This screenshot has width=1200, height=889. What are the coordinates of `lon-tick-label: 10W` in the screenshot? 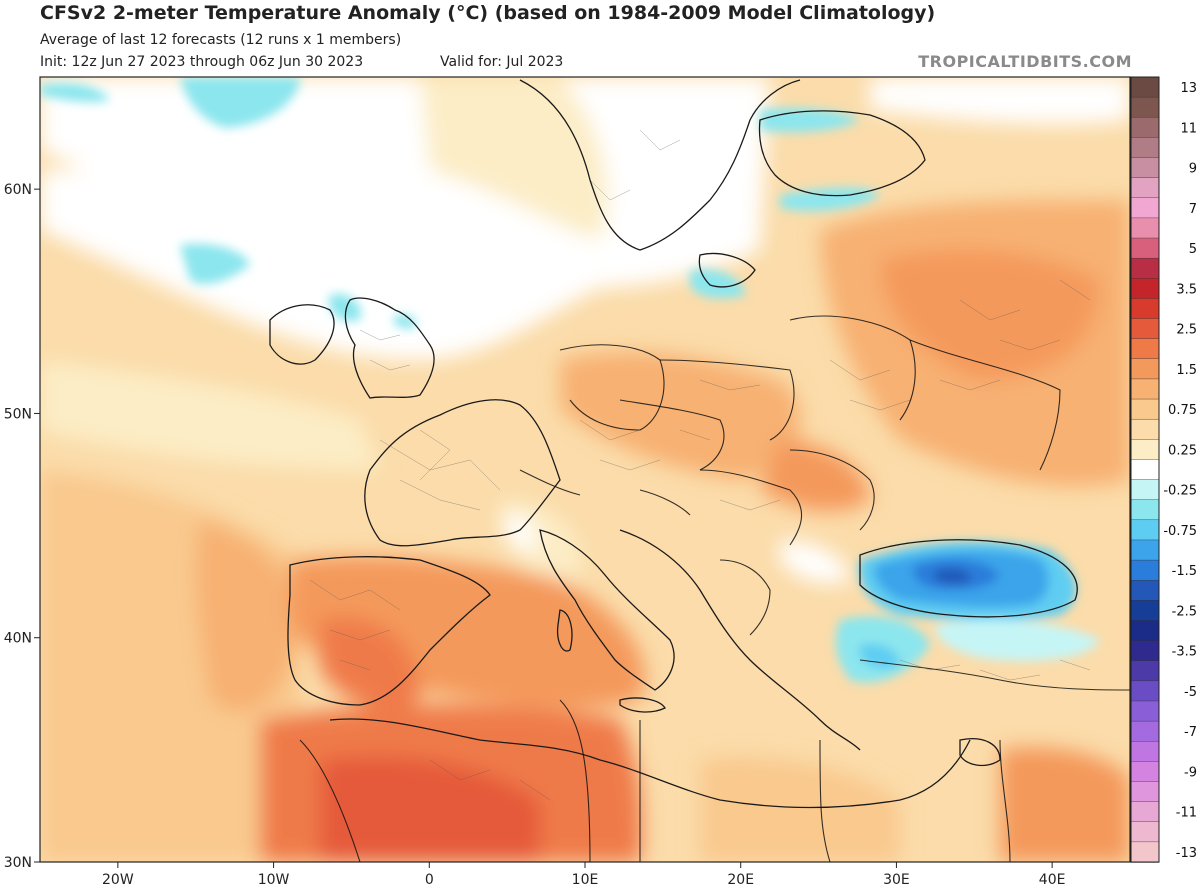 It's located at (274, 880).